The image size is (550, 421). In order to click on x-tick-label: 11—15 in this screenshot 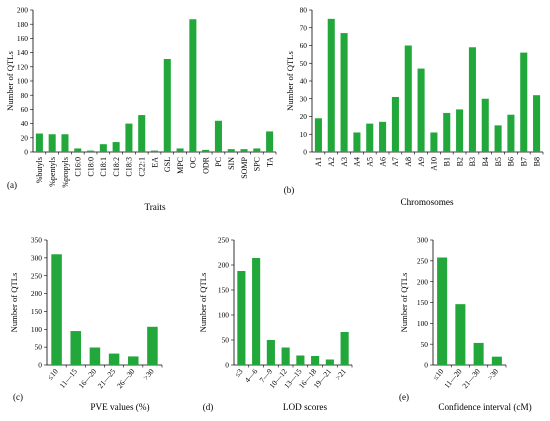, I will do `click(68, 378)`.